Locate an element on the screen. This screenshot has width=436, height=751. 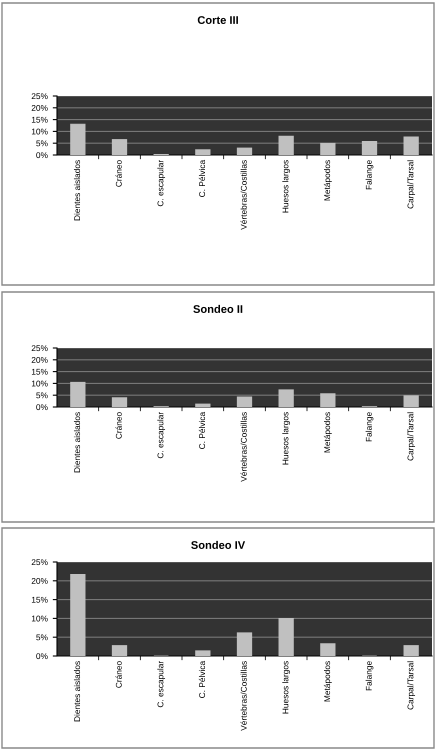
chart-title: Corte III is located at coordinates (218, 20).